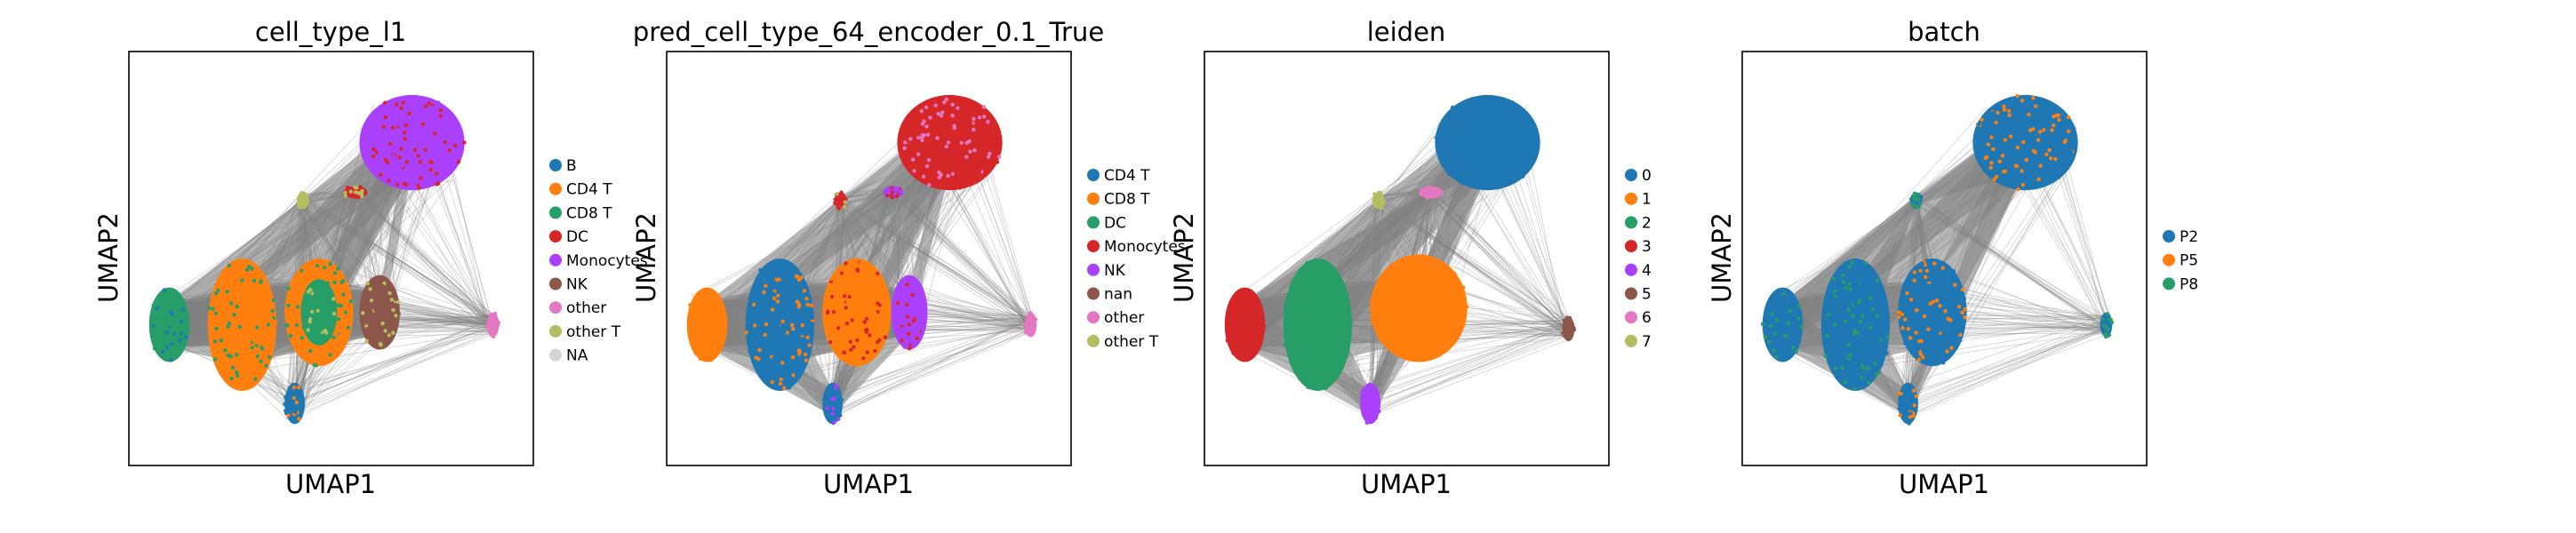 The width and height of the screenshot is (2576, 533). What do you see at coordinates (586, 308) in the screenshot?
I see `legend-label: other` at bounding box center [586, 308].